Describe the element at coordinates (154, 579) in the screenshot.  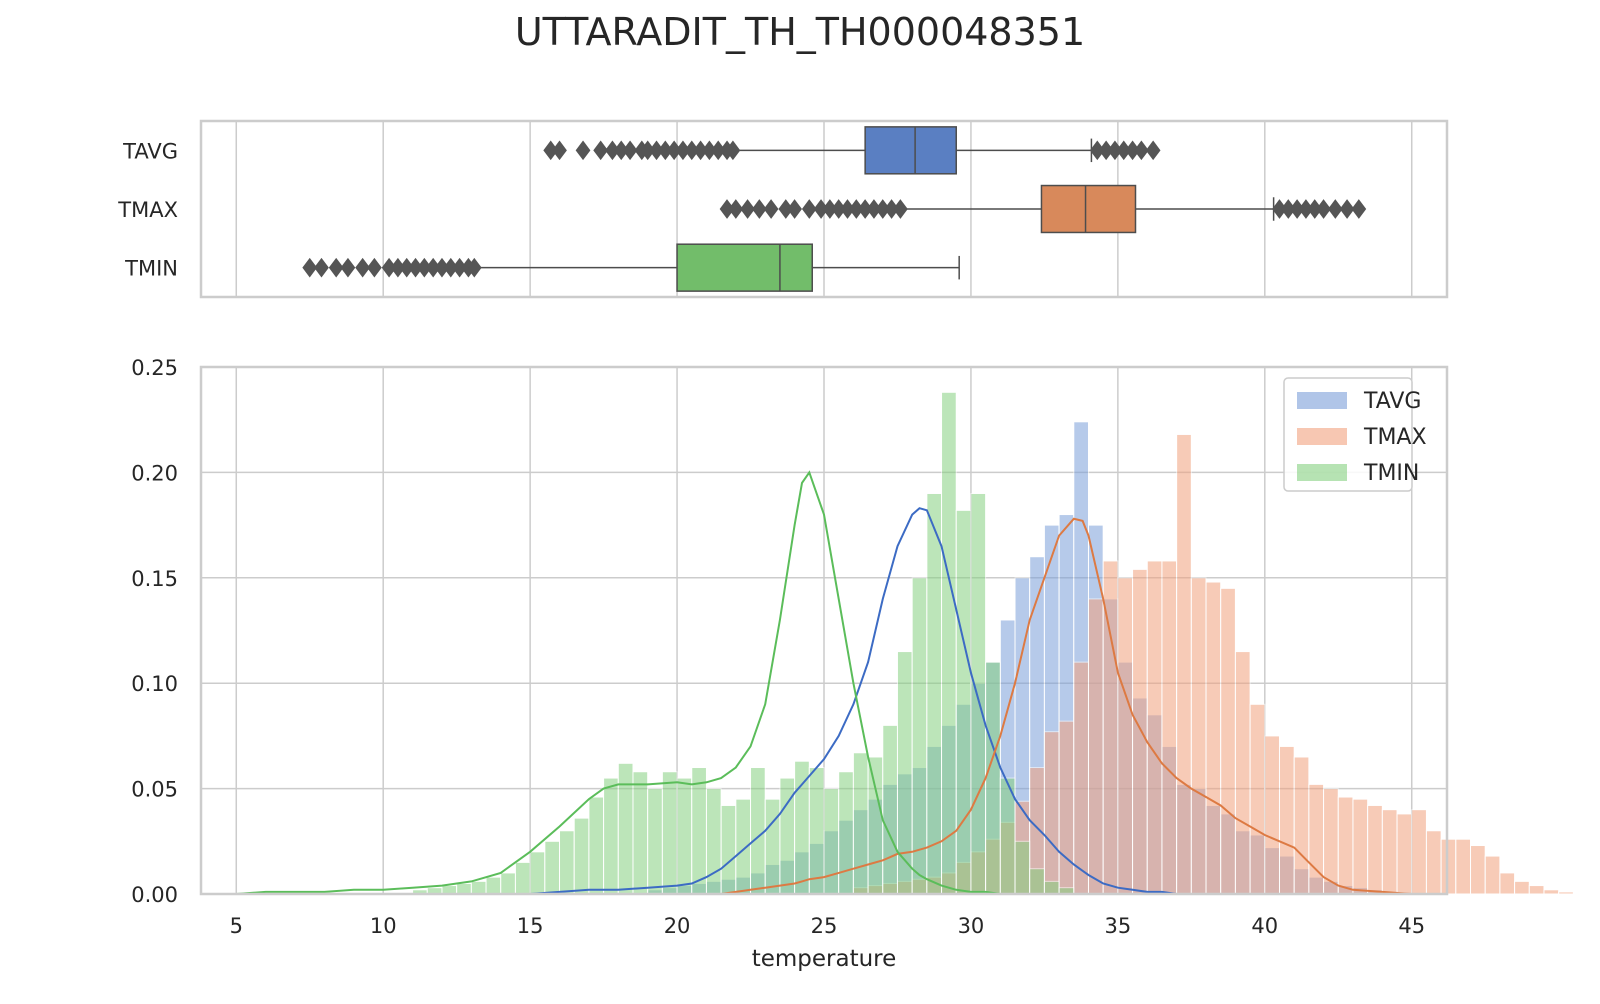
I see `y-tick-label: 0.15` at that location.